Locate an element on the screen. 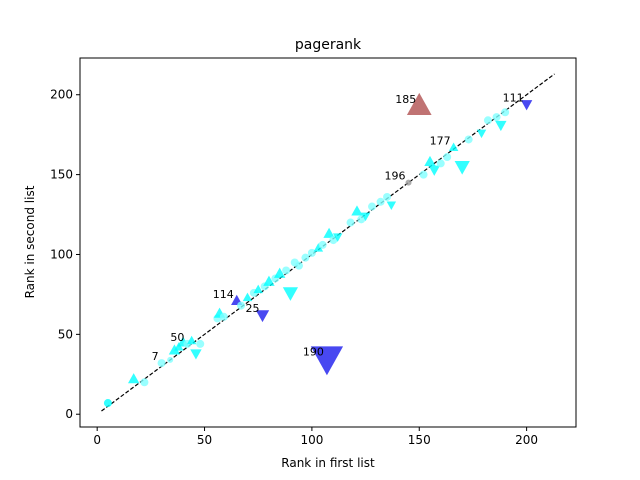 The height and width of the screenshot is (480, 640). point-annotation: 25 is located at coordinates (253, 308).